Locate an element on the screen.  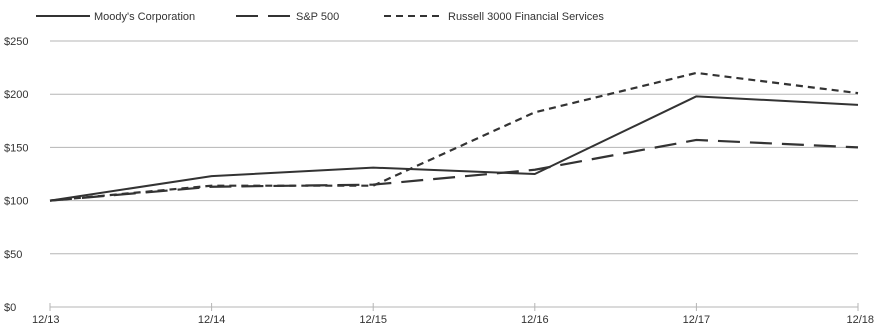
x-tick-label: 12/13 is located at coordinates (46, 319).